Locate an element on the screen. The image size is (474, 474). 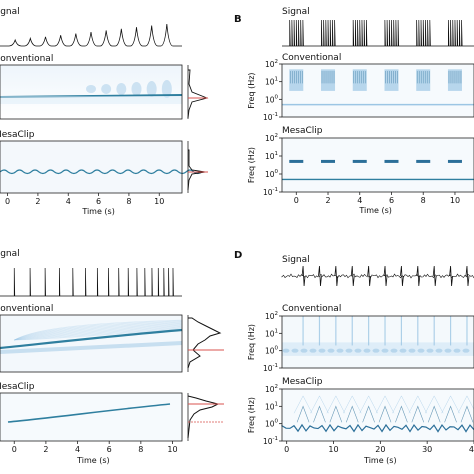
panel-b-signal-trace is located at coordinates (378, 33).